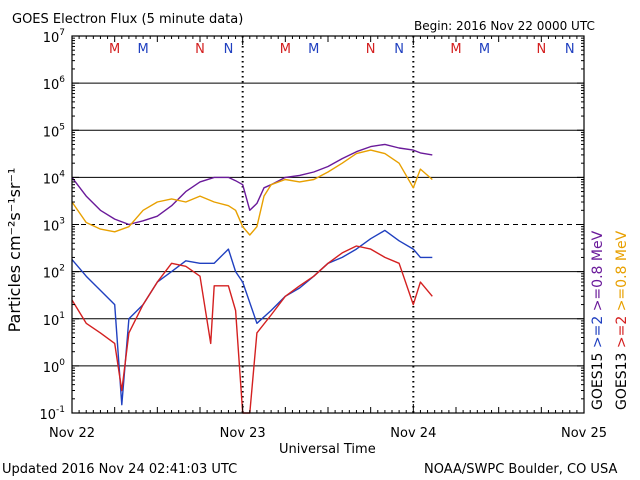 This screenshot has height=480, width=640. I want to click on y-axis-label: Particles cm⁻²s⁻¹sr⁻¹, so click(14, 250).